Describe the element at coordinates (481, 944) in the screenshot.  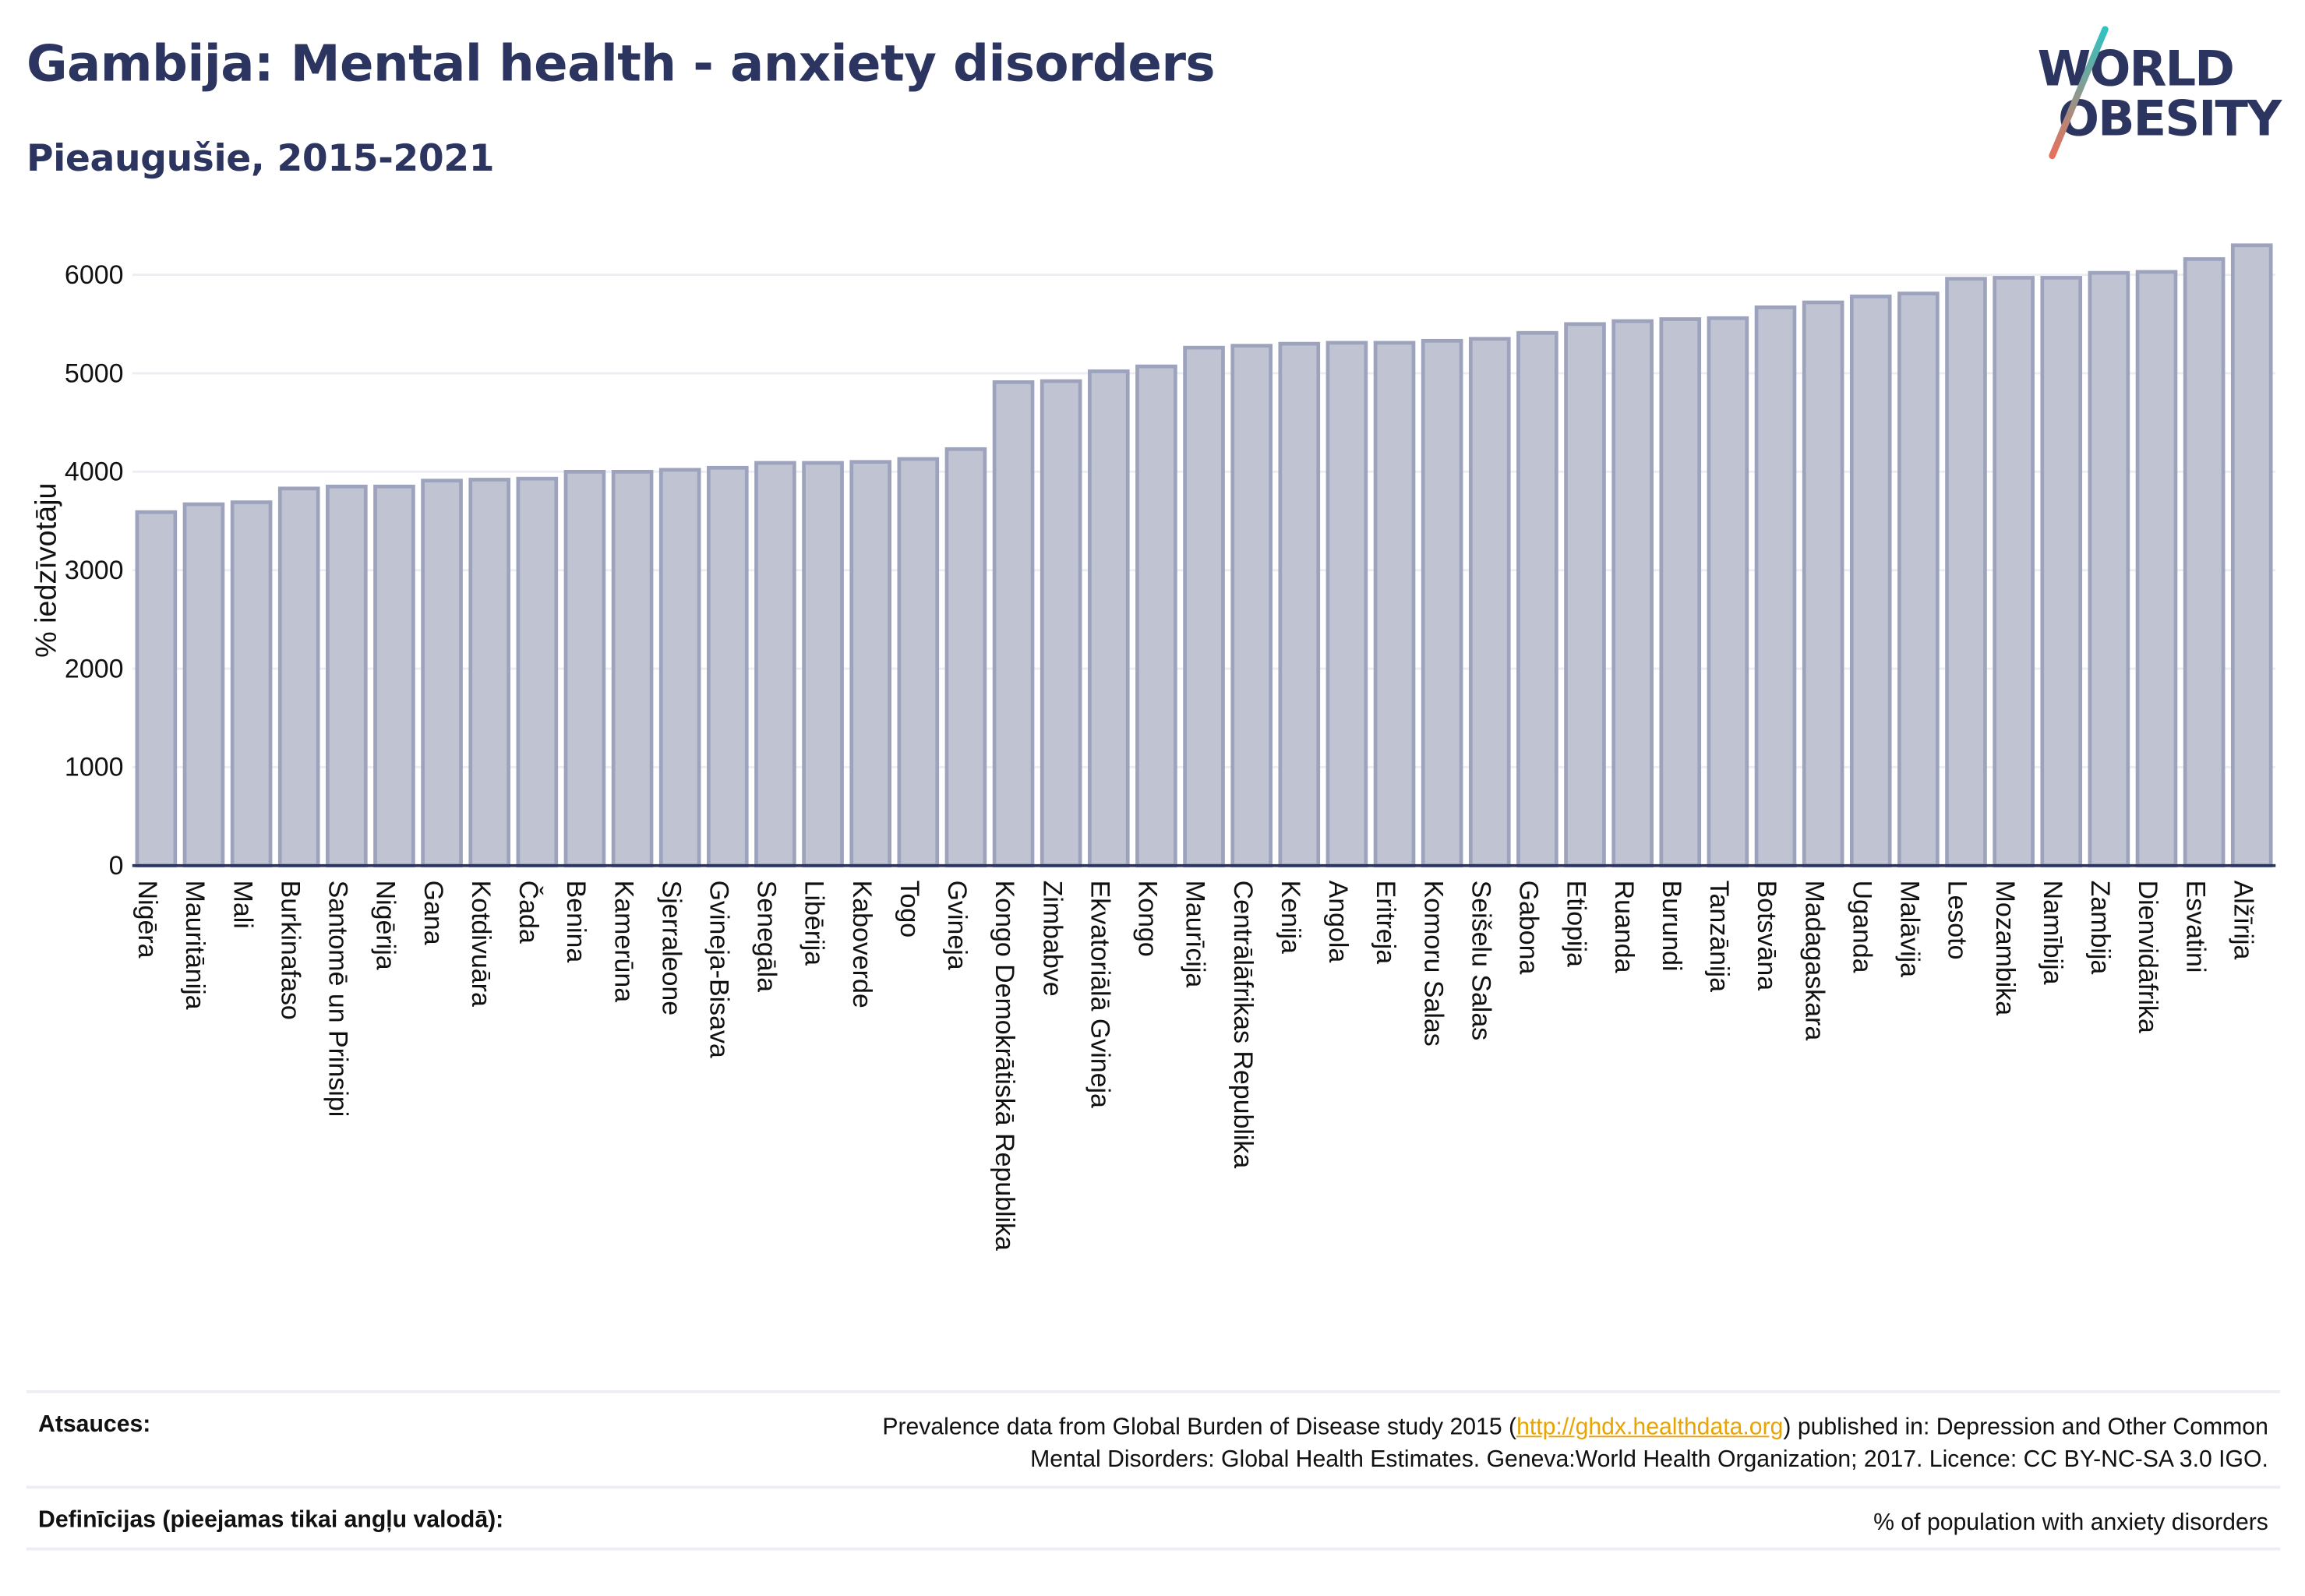
I see `x-tick-label: Kotdivuāra` at that location.